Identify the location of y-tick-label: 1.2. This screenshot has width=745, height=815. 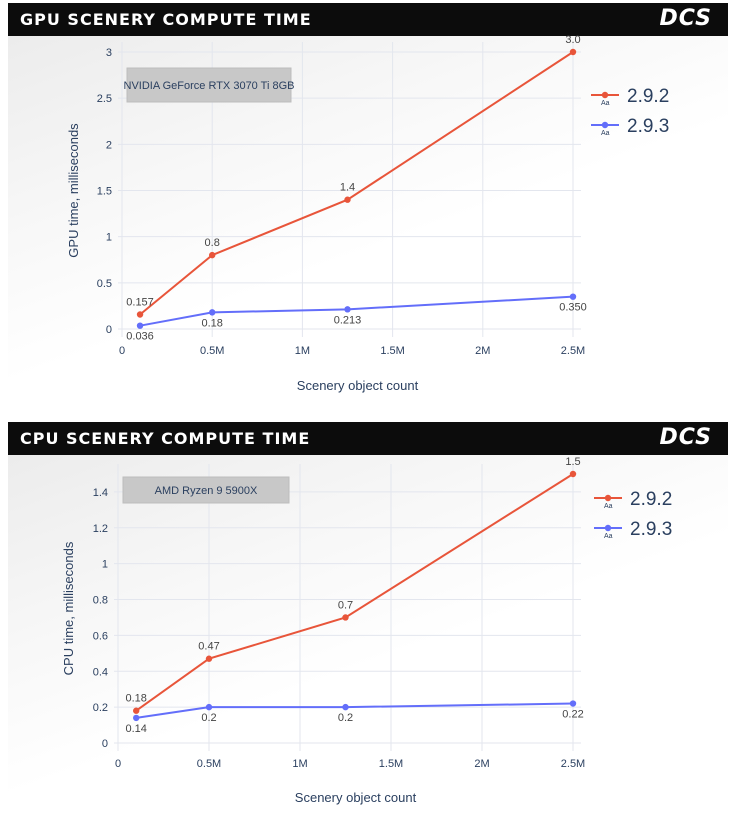
(100, 529).